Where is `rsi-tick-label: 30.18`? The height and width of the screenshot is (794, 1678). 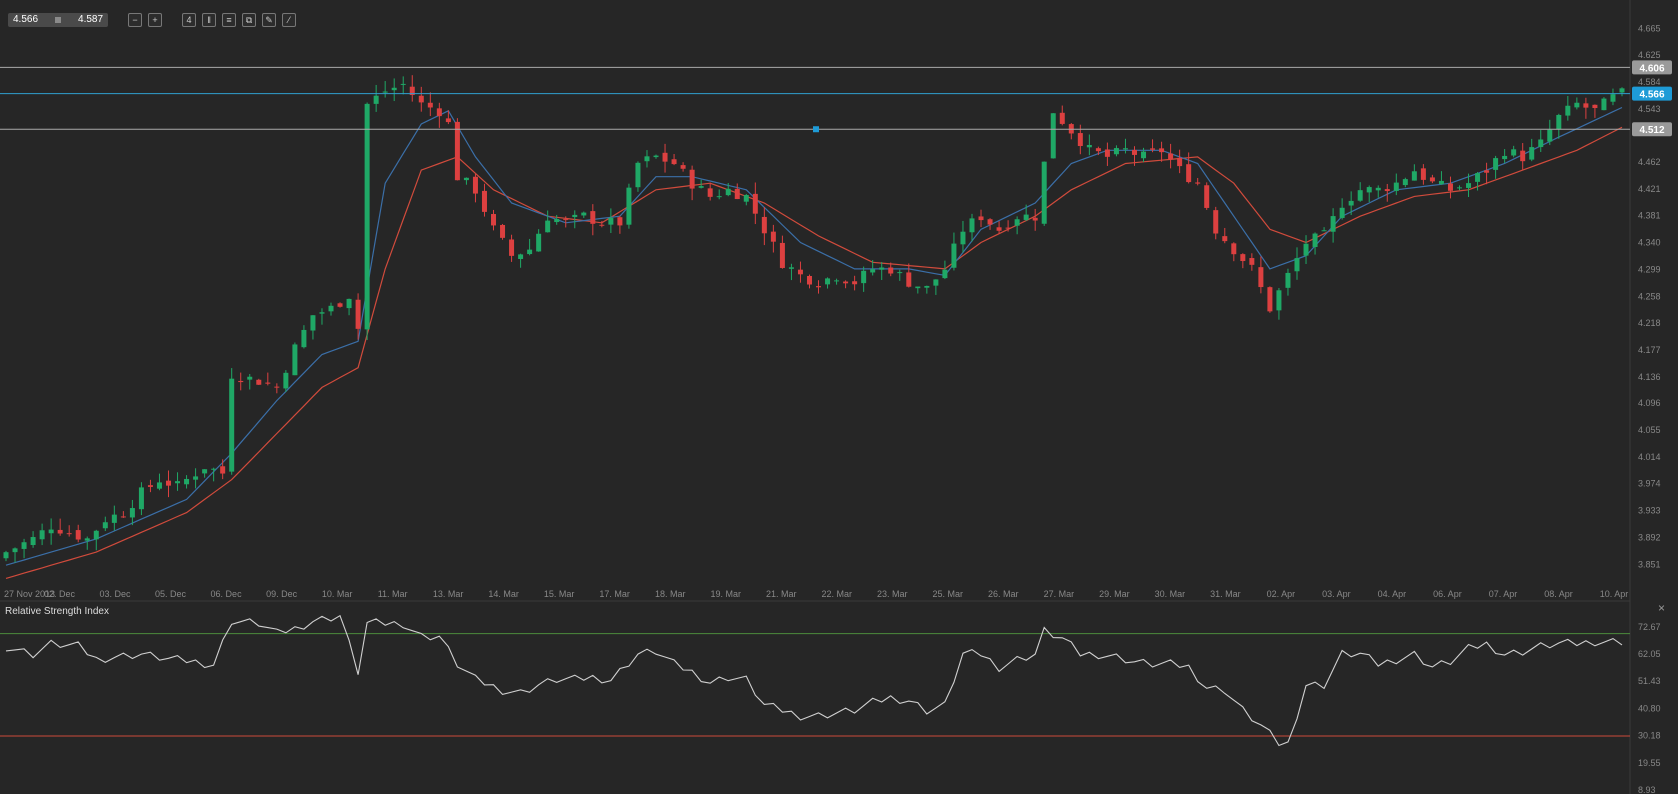 rsi-tick-label: 30.18 is located at coordinates (1649, 736).